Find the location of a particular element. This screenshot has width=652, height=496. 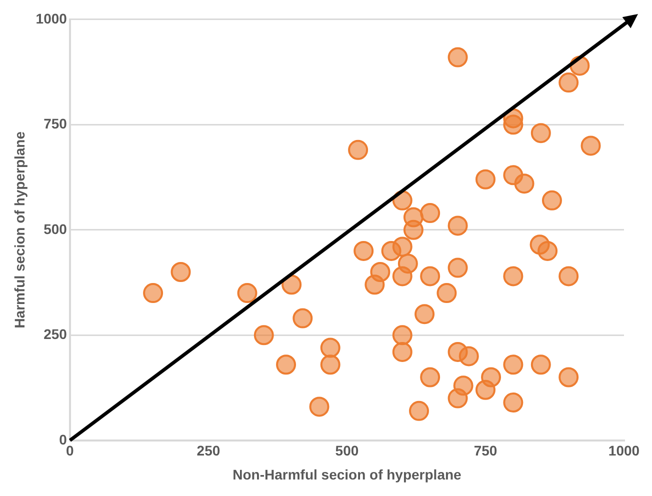

x-tick-label: 500 is located at coordinates (347, 450).